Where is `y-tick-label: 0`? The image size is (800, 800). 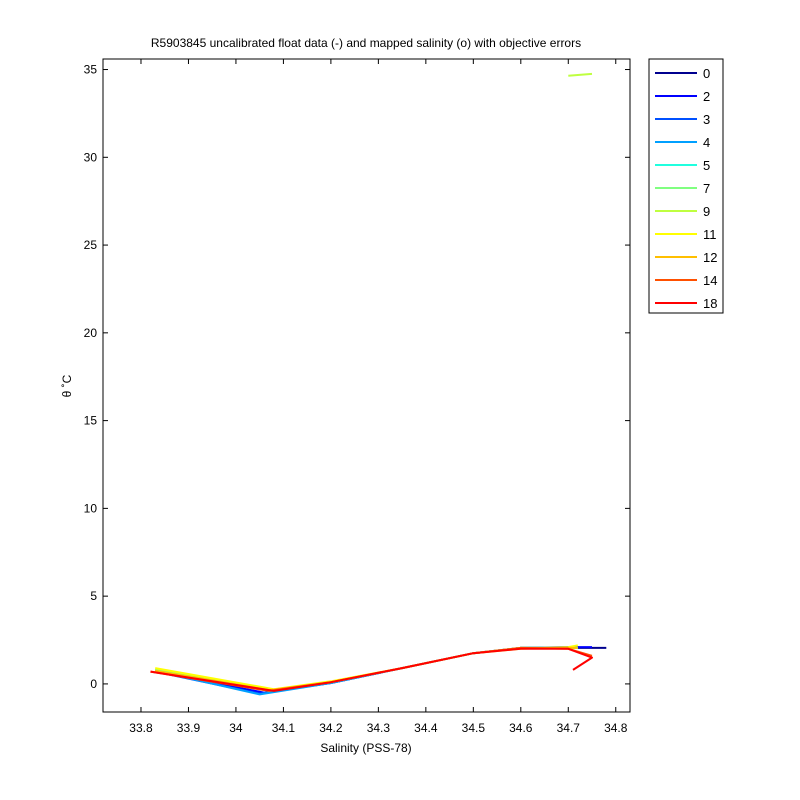
y-tick-label: 0 is located at coordinates (93, 684).